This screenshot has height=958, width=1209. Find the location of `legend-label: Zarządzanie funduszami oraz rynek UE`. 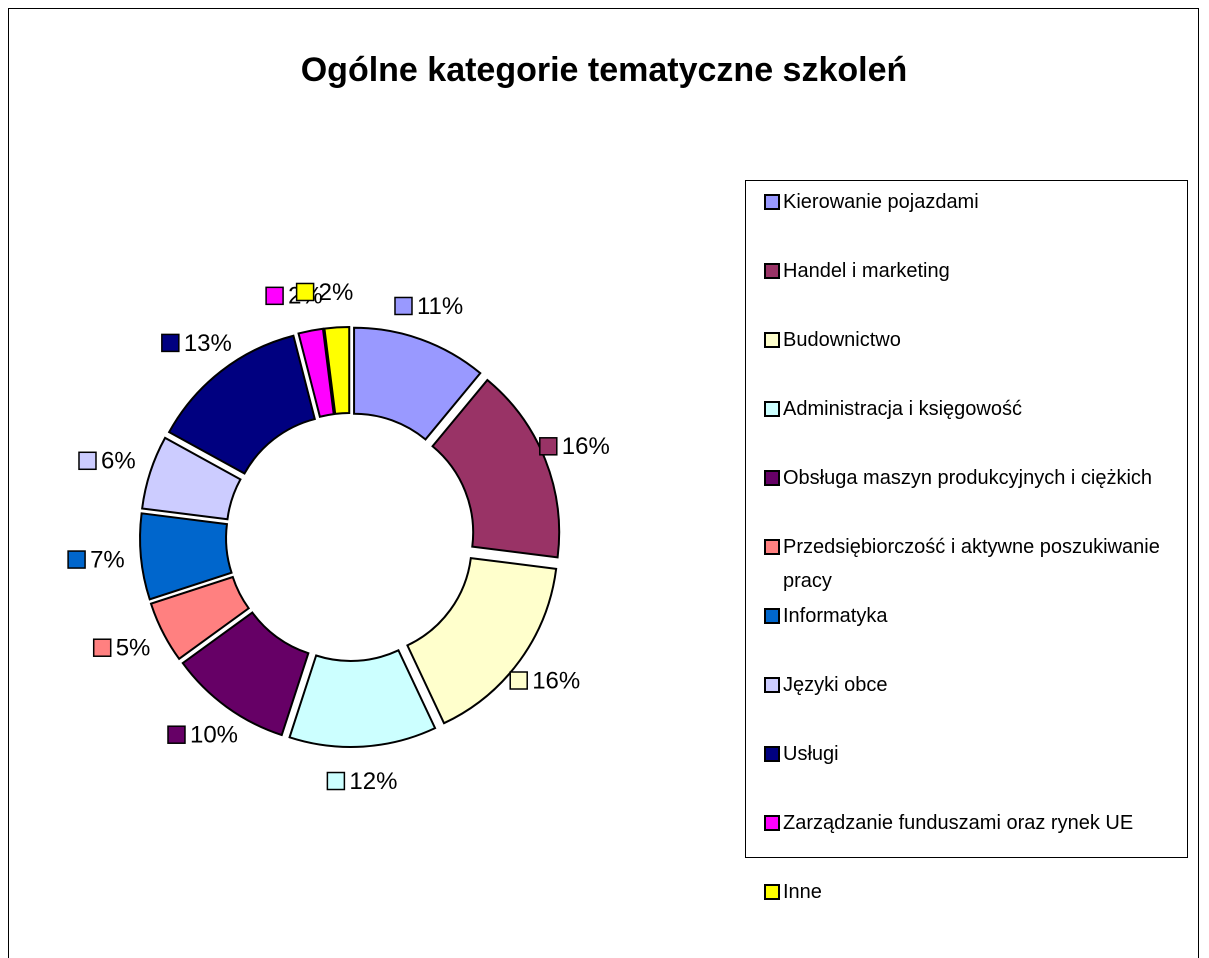

legend-label: Zarządzanie funduszami oraz rynek UE is located at coordinates (958, 823).